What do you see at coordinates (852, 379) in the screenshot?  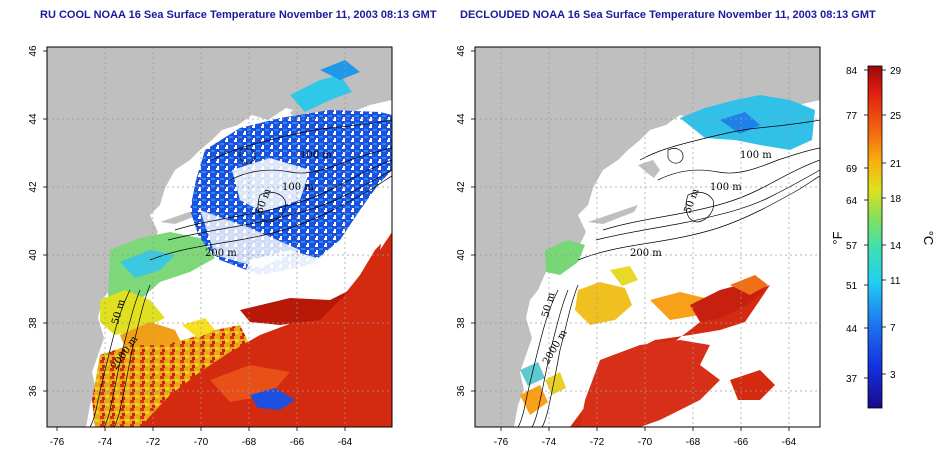 I see `fahrenheit-tick-label: 37` at bounding box center [852, 379].